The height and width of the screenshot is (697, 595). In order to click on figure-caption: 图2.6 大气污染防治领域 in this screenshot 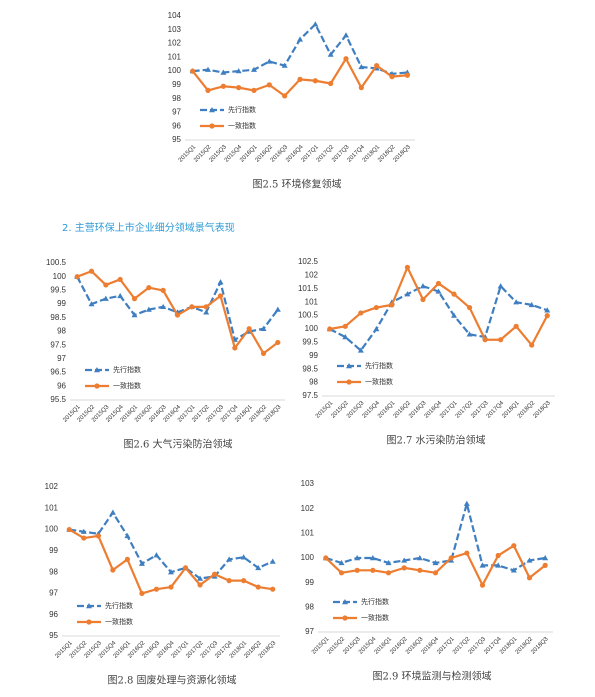, I will do `click(177, 444)`.